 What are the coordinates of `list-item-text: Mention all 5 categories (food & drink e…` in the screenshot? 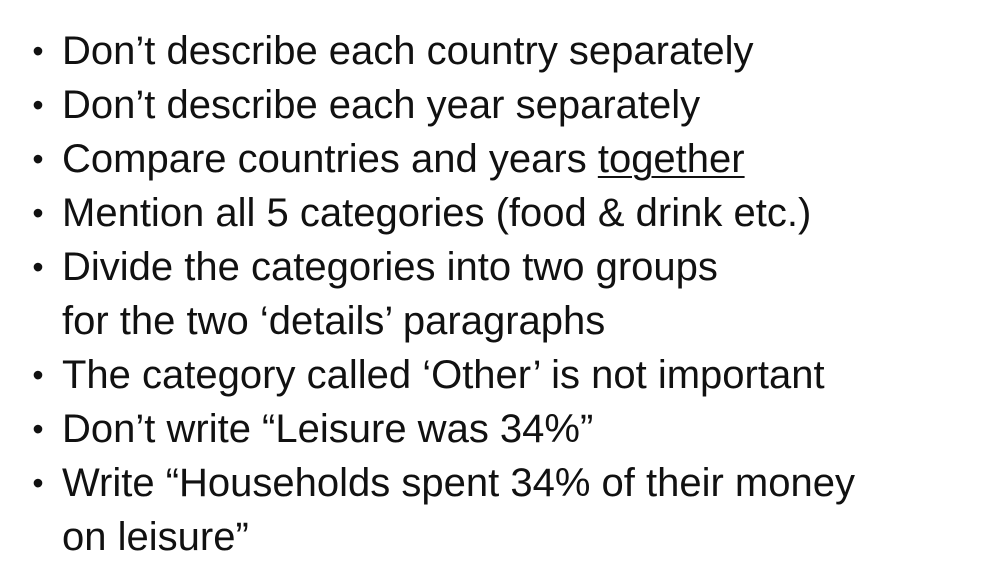 It's located at (437, 213).